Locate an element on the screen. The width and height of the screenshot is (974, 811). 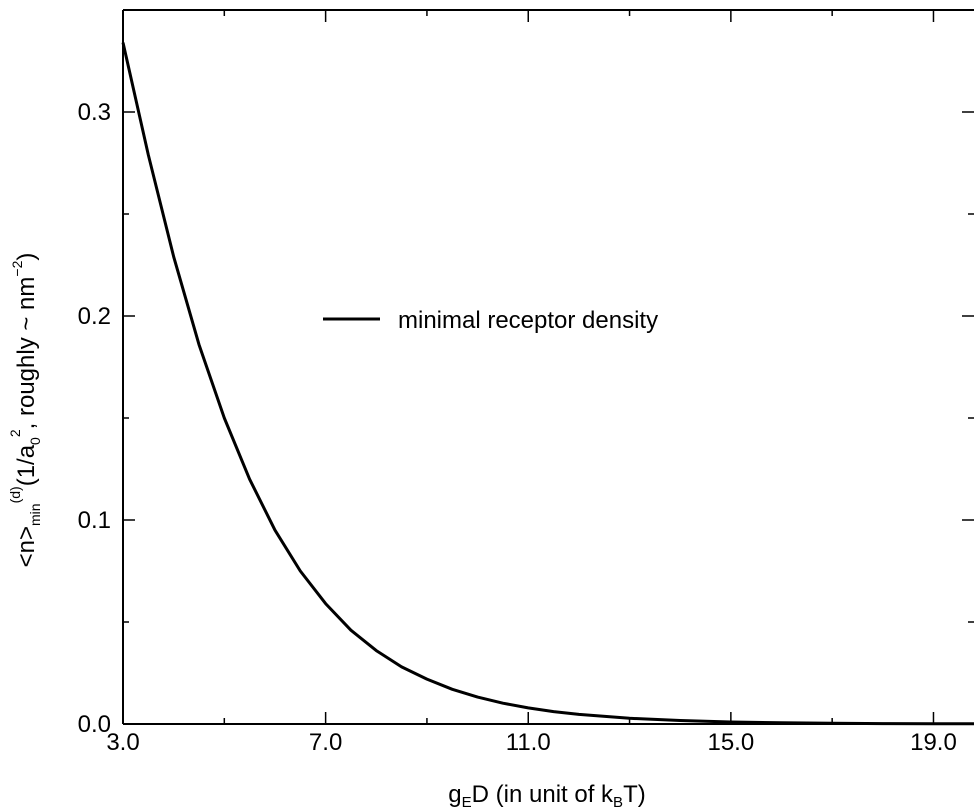
y-axis-title-sup-d: (d) is located at coordinates (15, 494).